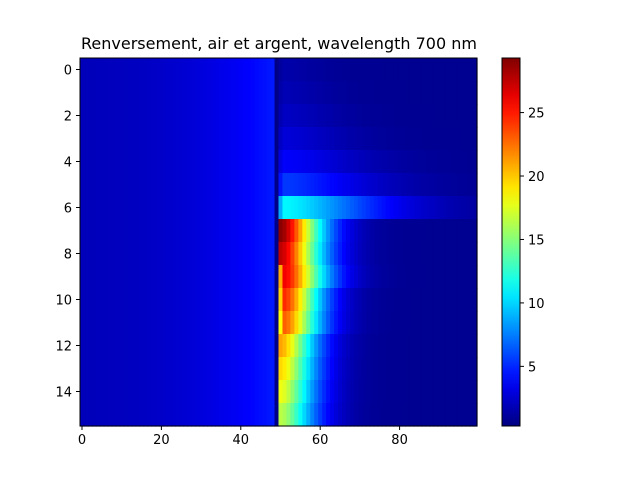 This screenshot has height=480, width=640. Describe the element at coordinates (68, 163) in the screenshot. I see `y-tick-label: 4` at that location.